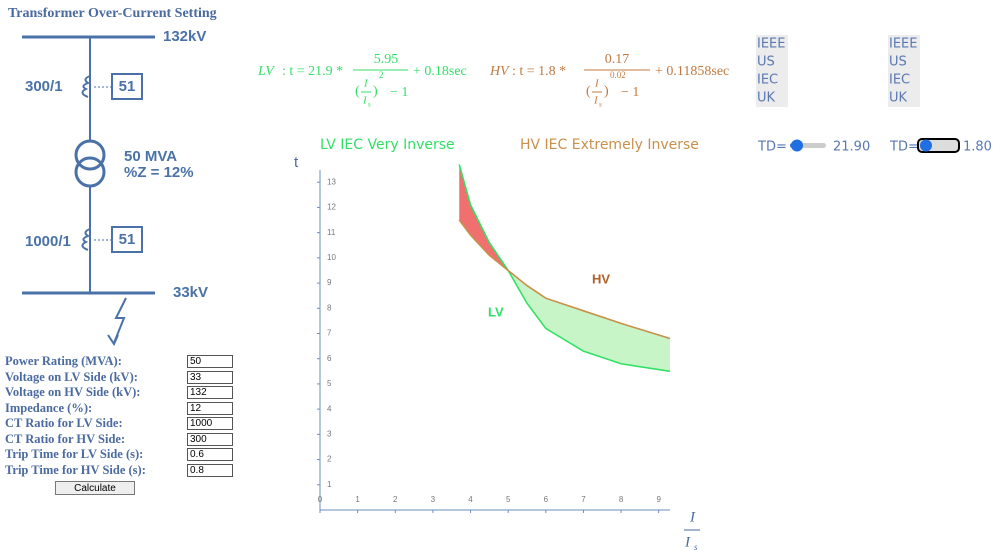 This screenshot has height=558, width=1005. I want to click on field-label: Voltage on HV Side (kV):, so click(73, 392).